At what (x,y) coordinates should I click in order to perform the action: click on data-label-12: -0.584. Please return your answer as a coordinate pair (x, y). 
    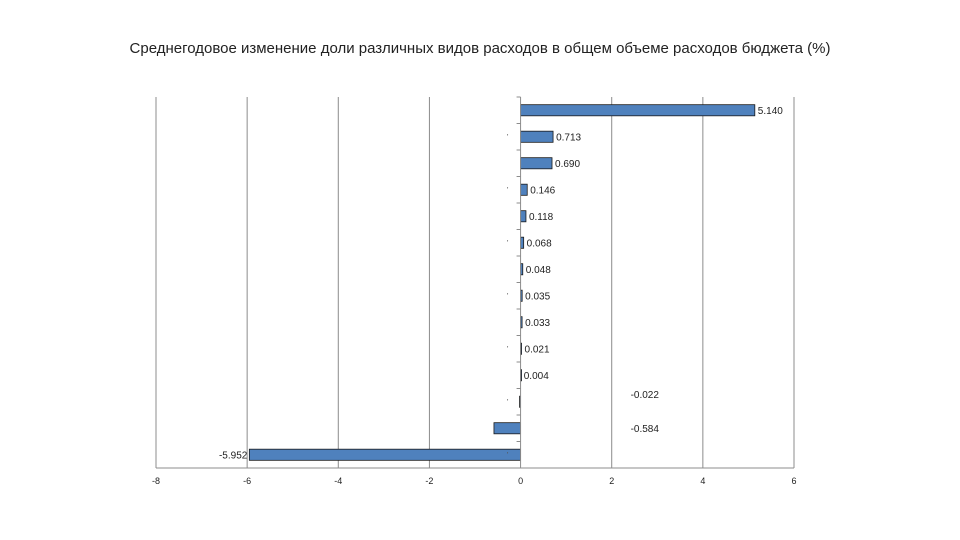
    Looking at the image, I should click on (645, 429).